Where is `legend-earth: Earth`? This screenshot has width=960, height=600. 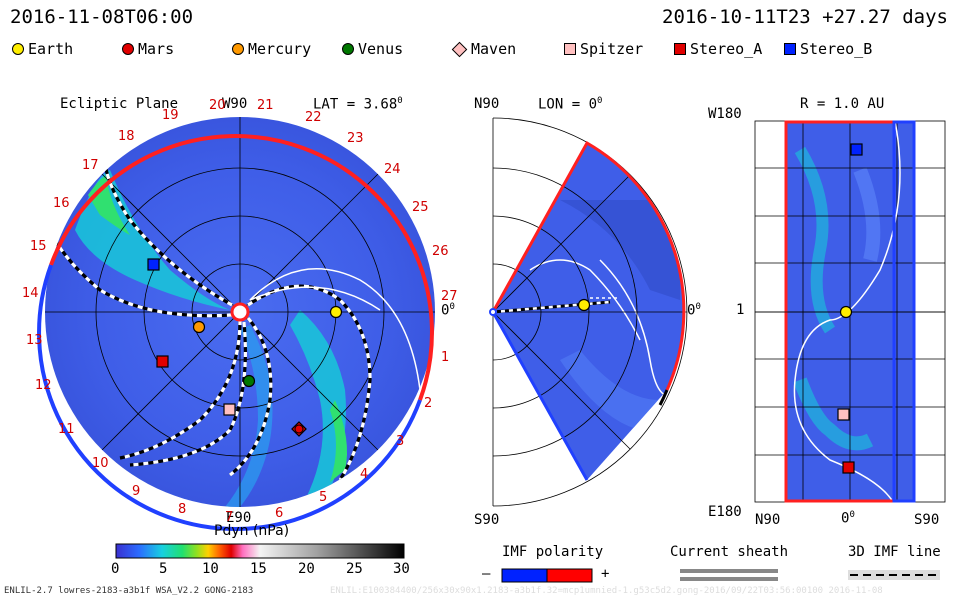 legend-earth: Earth is located at coordinates (42, 49).